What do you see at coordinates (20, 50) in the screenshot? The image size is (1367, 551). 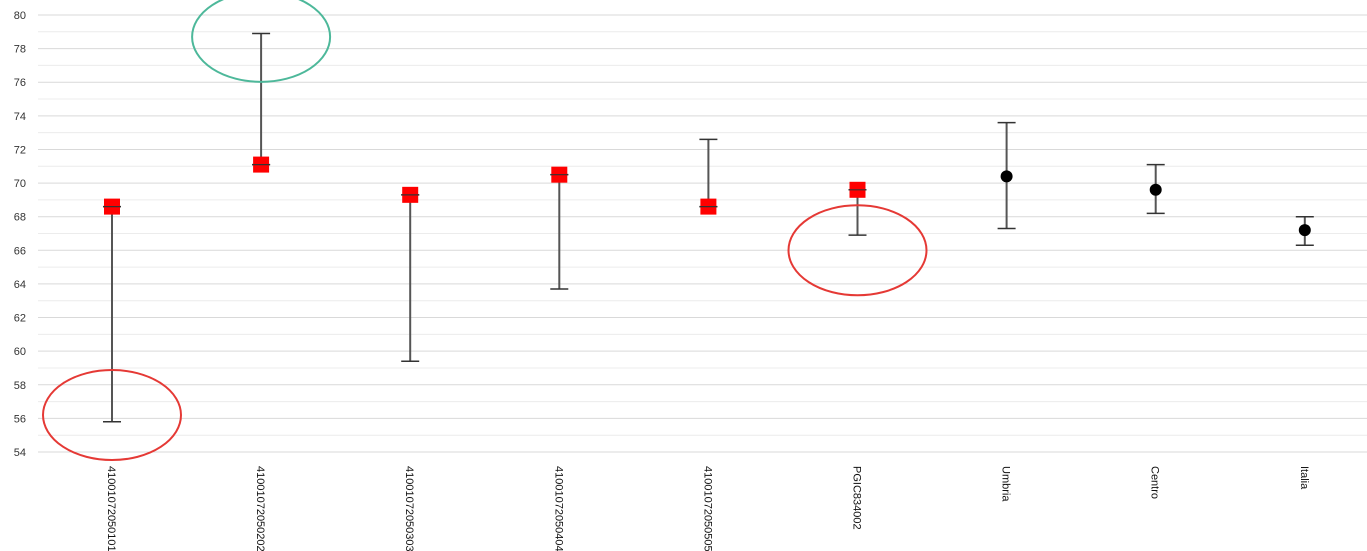 I see `y-tick-label: 78` at bounding box center [20, 50].